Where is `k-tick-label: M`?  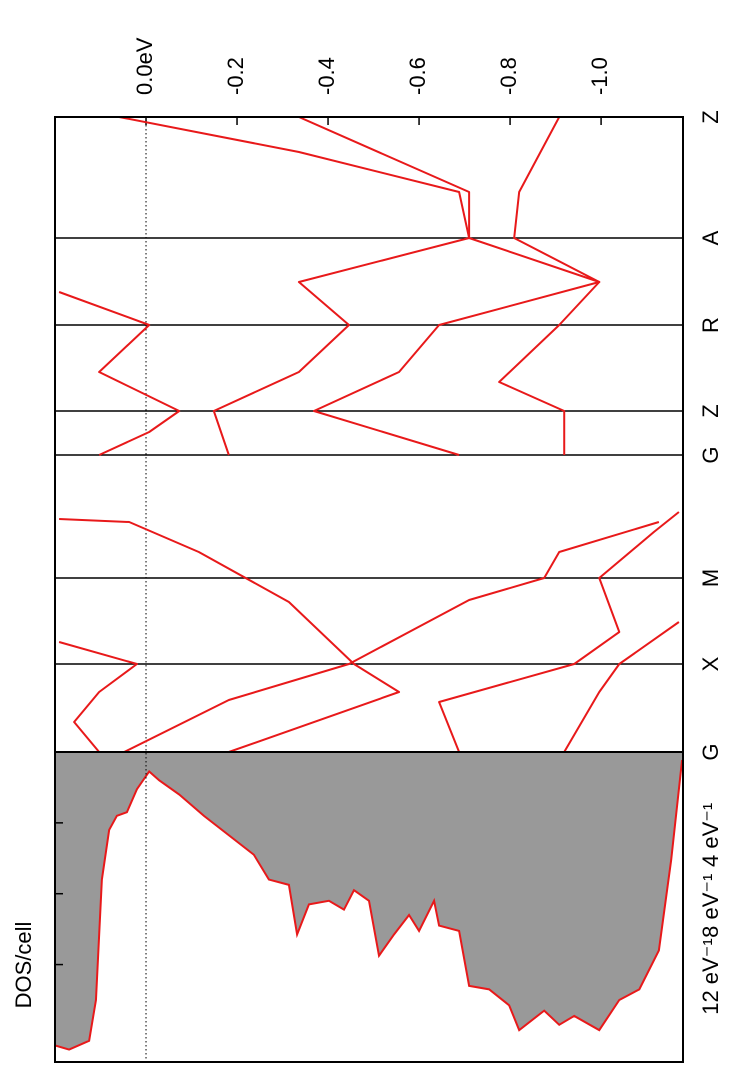 k-tick-label: M is located at coordinates (710, 578).